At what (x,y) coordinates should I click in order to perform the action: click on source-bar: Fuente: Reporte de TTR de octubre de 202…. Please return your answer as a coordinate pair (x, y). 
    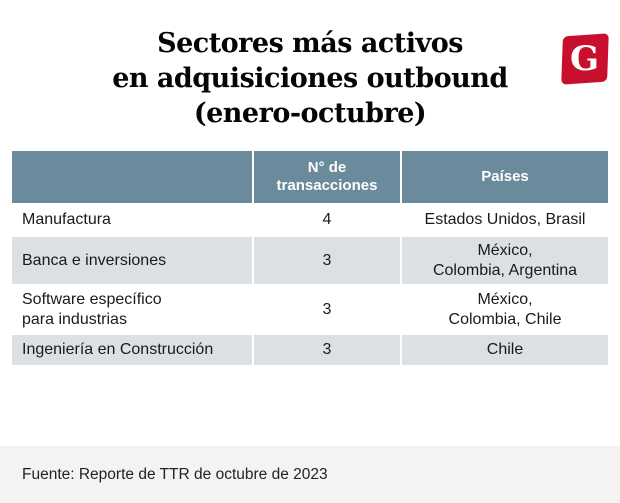
    Looking at the image, I should click on (310, 474).